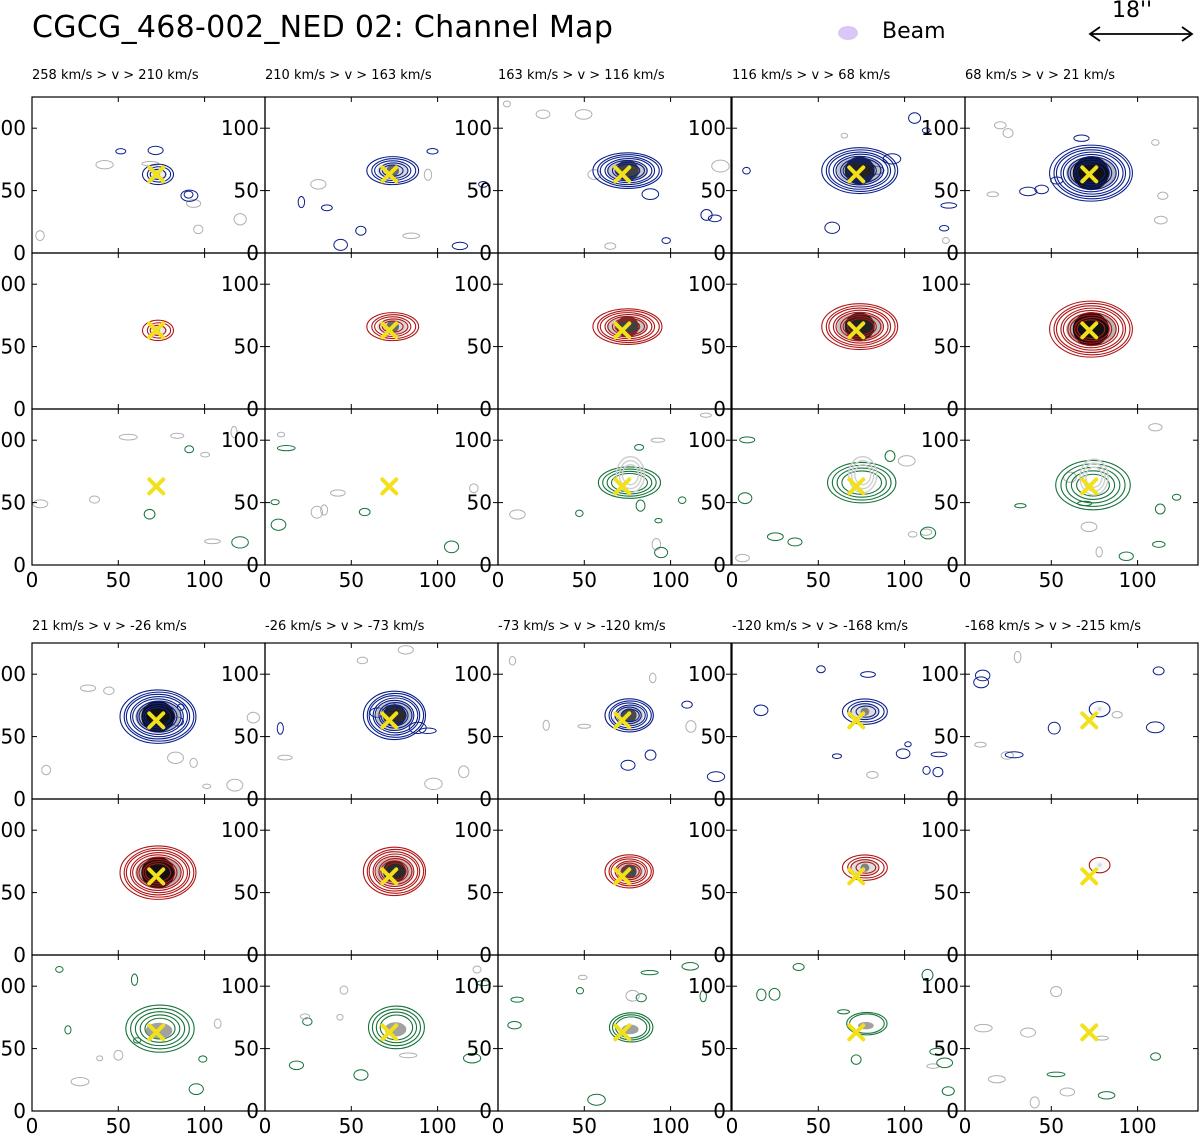 The width and height of the screenshot is (1200, 1137). I want to click on panel-frame, so click(1081, 1033).